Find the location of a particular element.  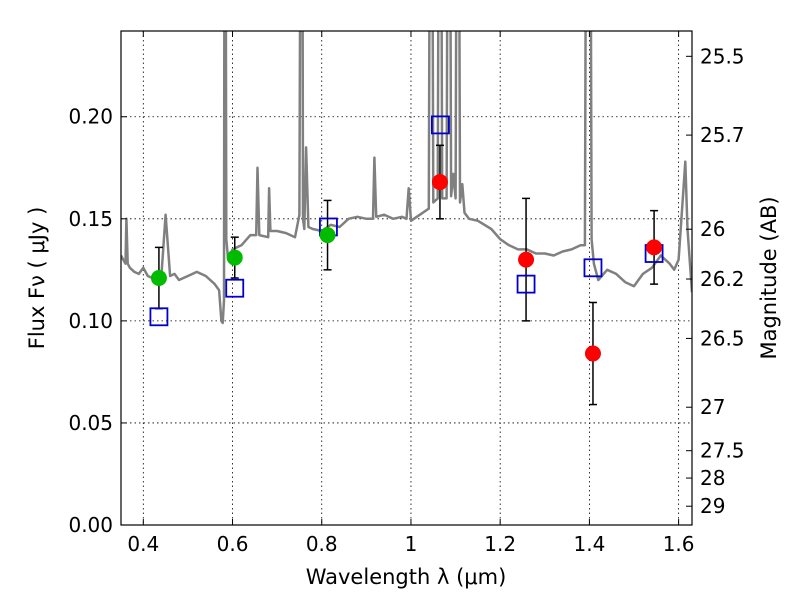

y-tick-label: 0.20 is located at coordinates (90, 117).